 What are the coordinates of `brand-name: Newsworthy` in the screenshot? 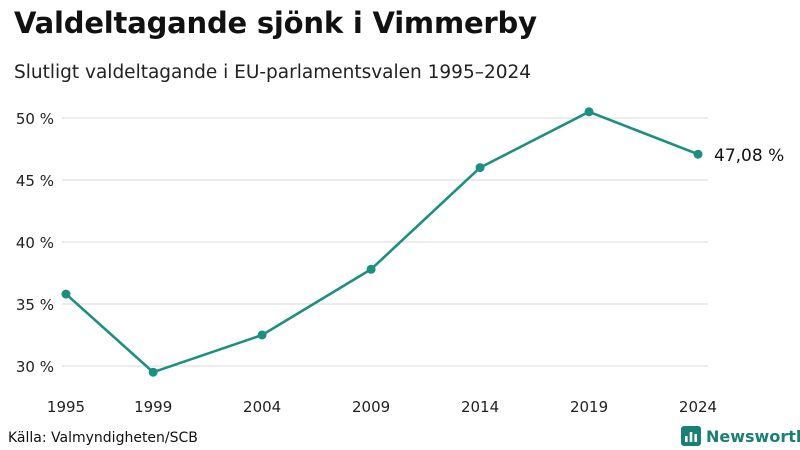 It's located at (753, 436).